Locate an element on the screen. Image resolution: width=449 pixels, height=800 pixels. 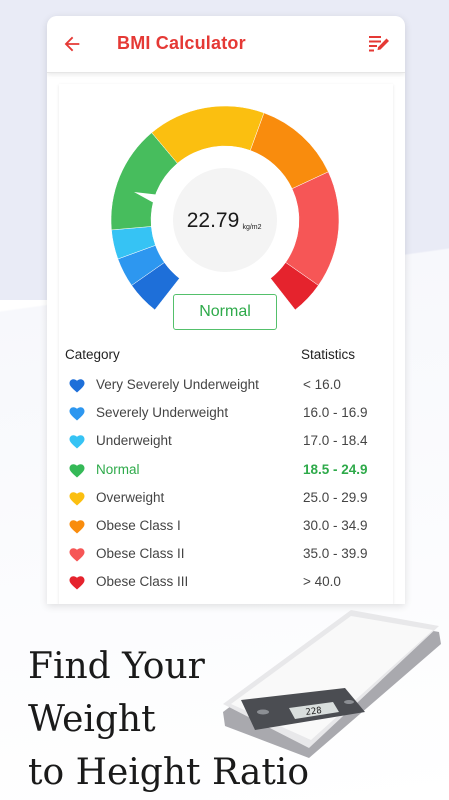
bmi-gauge: 22.79 kg/m2 is located at coordinates (225, 208).